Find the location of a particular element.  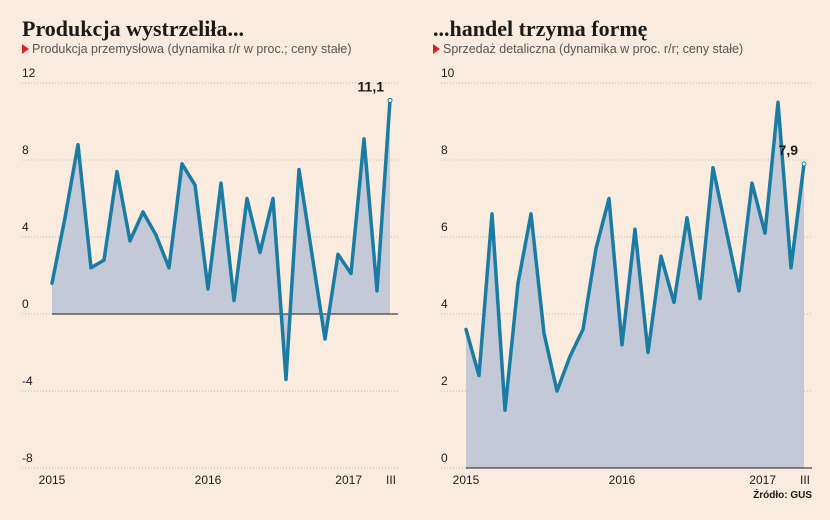

y-tick-label: -8 is located at coordinates (27, 458).